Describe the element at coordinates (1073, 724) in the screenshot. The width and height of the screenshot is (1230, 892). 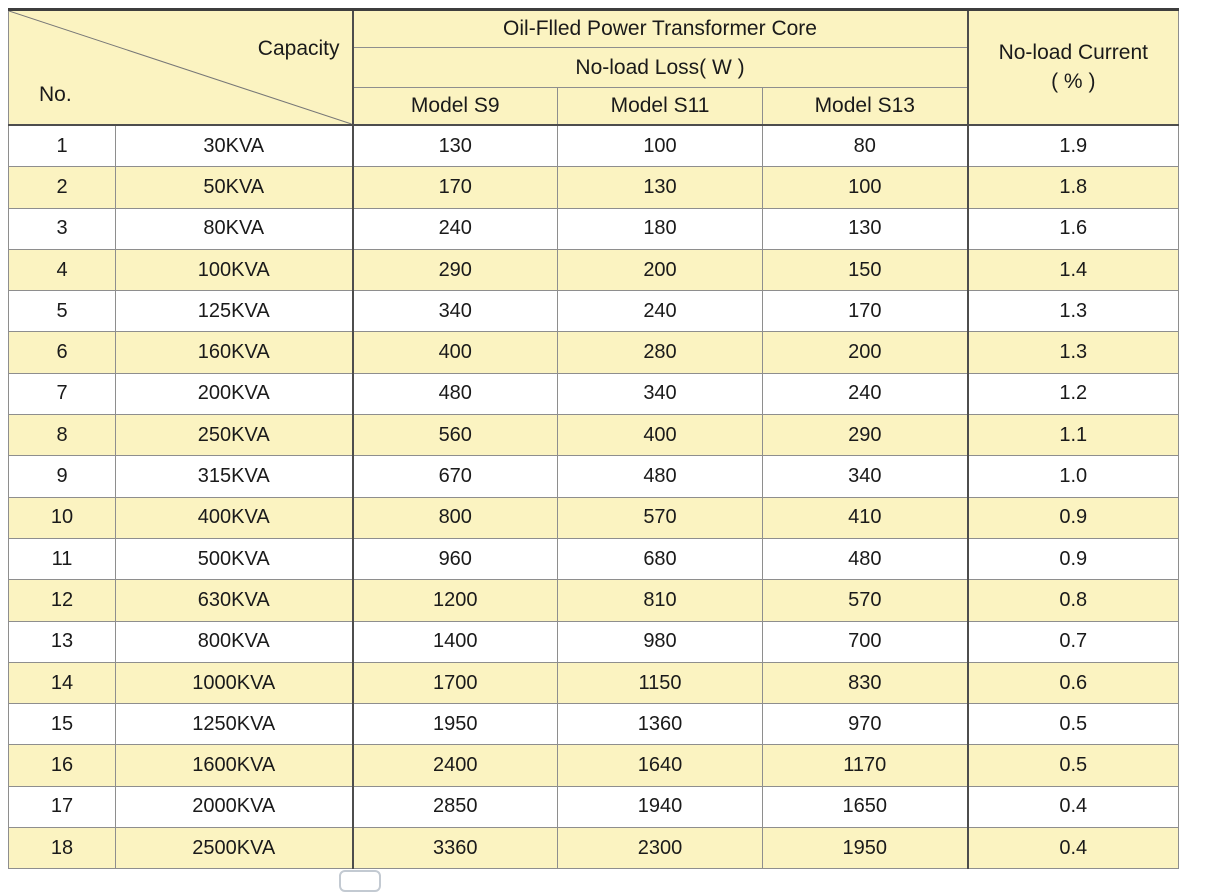
I see `no-load-current-cell: 0.5` at that location.